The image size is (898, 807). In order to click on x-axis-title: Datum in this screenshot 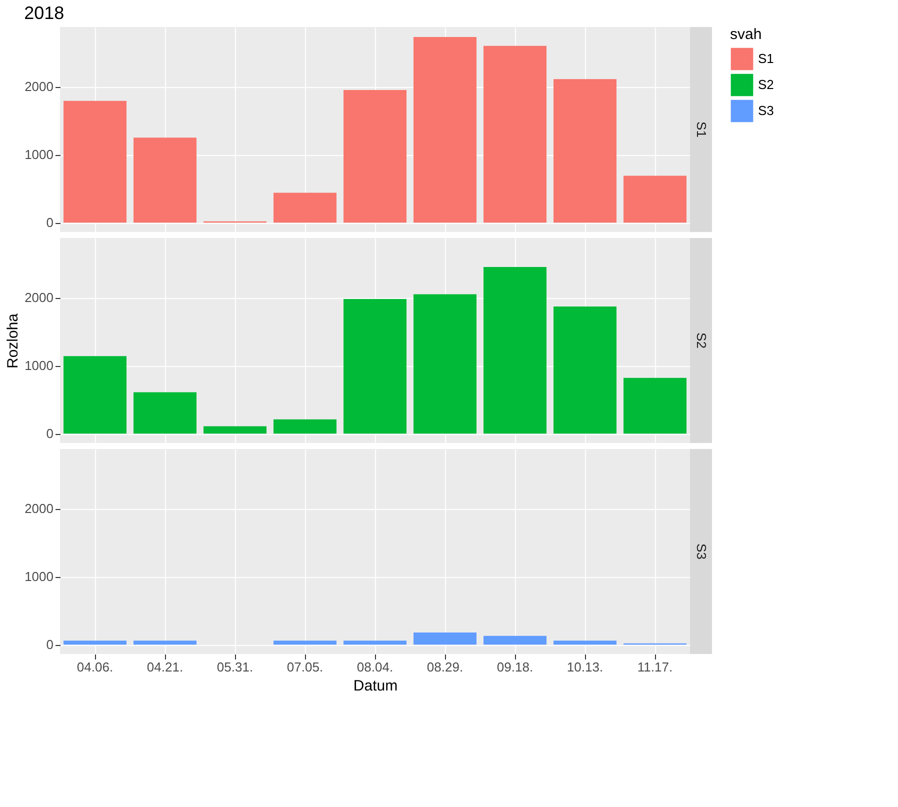, I will do `click(375, 686)`.